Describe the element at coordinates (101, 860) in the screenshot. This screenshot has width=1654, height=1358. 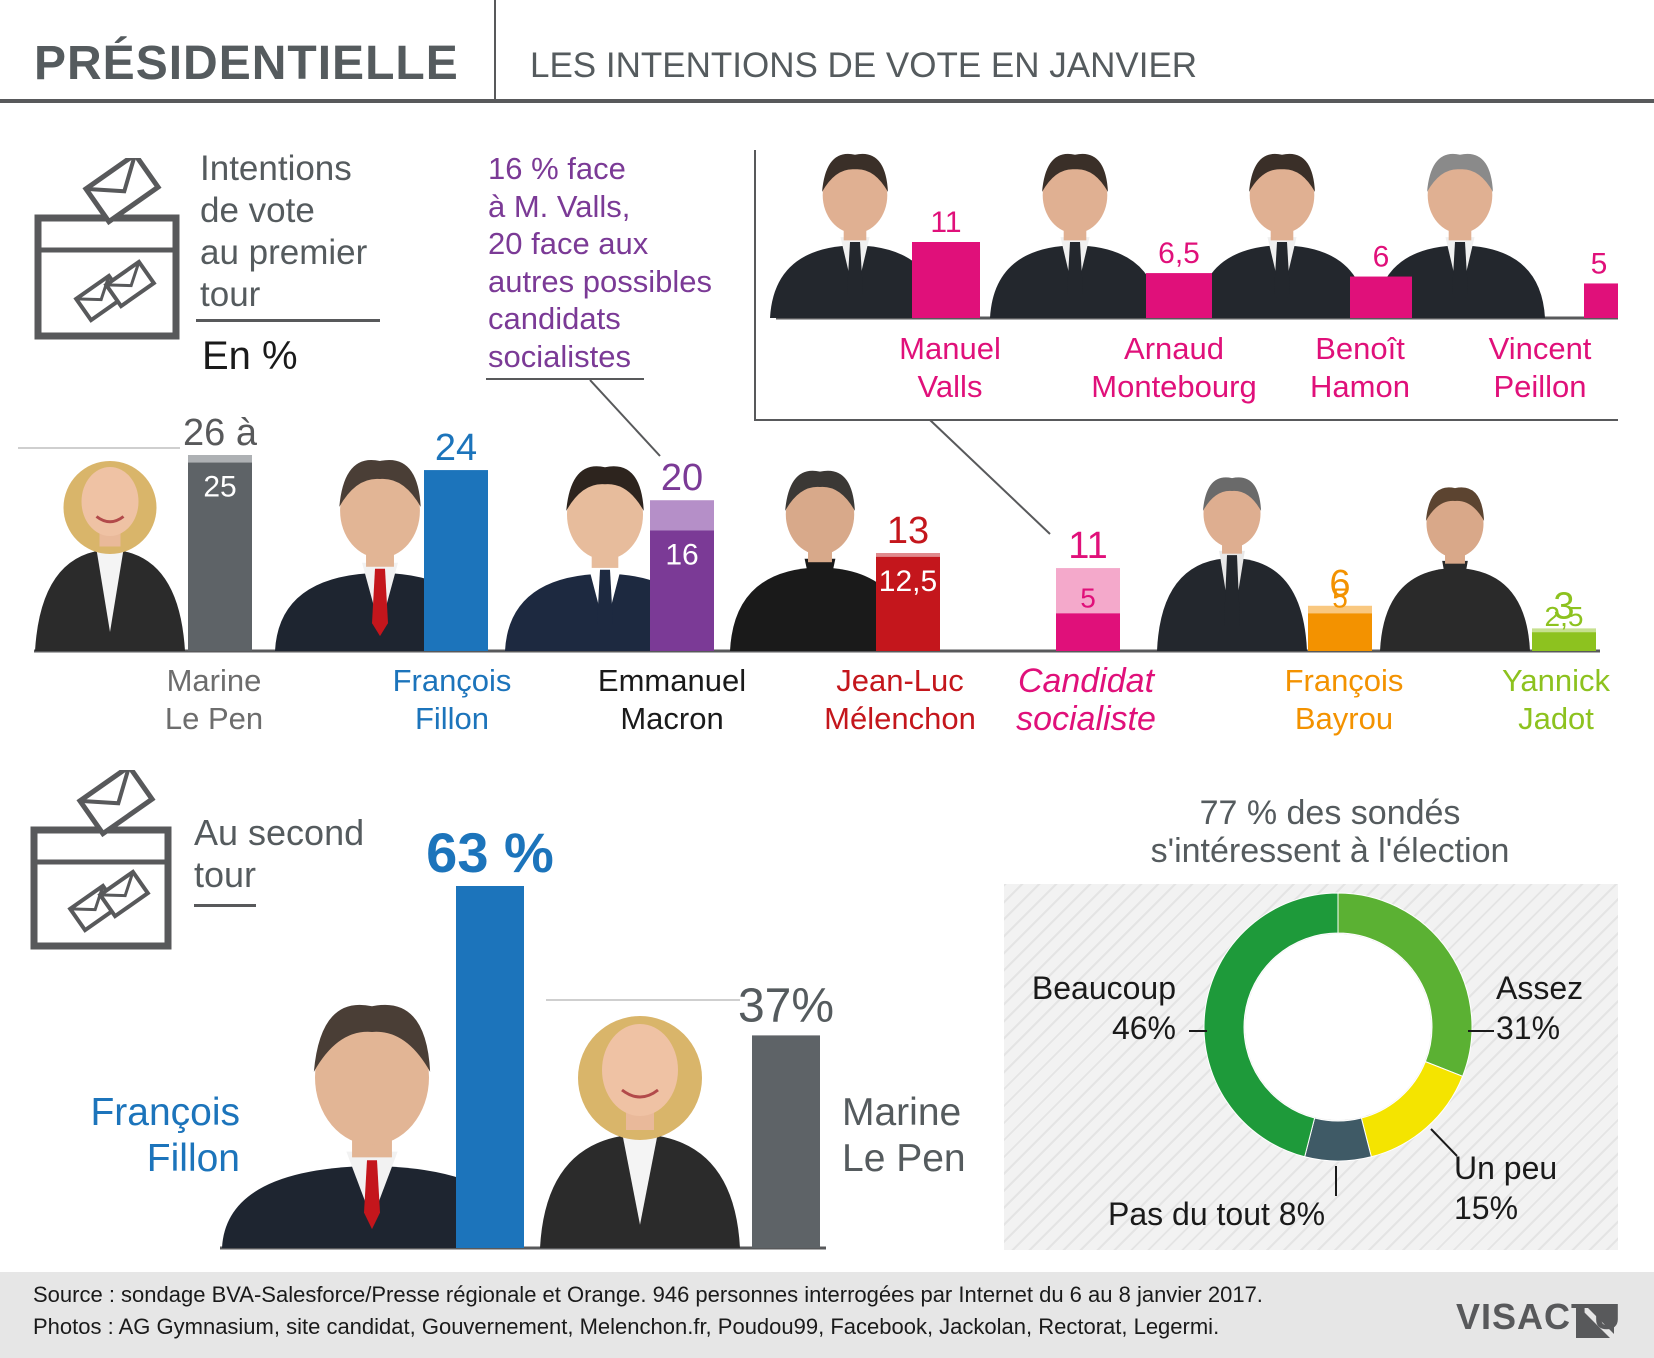
I see `ballot-box-icon-second` at that location.